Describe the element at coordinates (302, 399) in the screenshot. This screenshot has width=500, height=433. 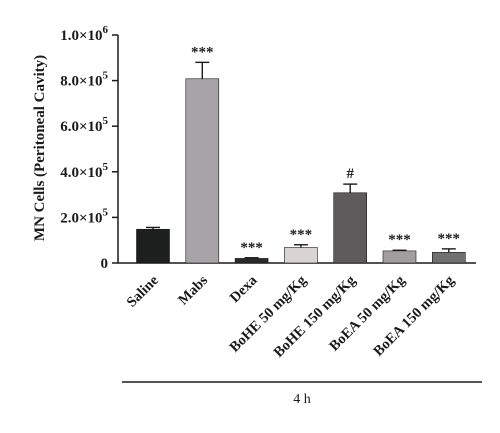
I see `group-label: 4 h` at that location.